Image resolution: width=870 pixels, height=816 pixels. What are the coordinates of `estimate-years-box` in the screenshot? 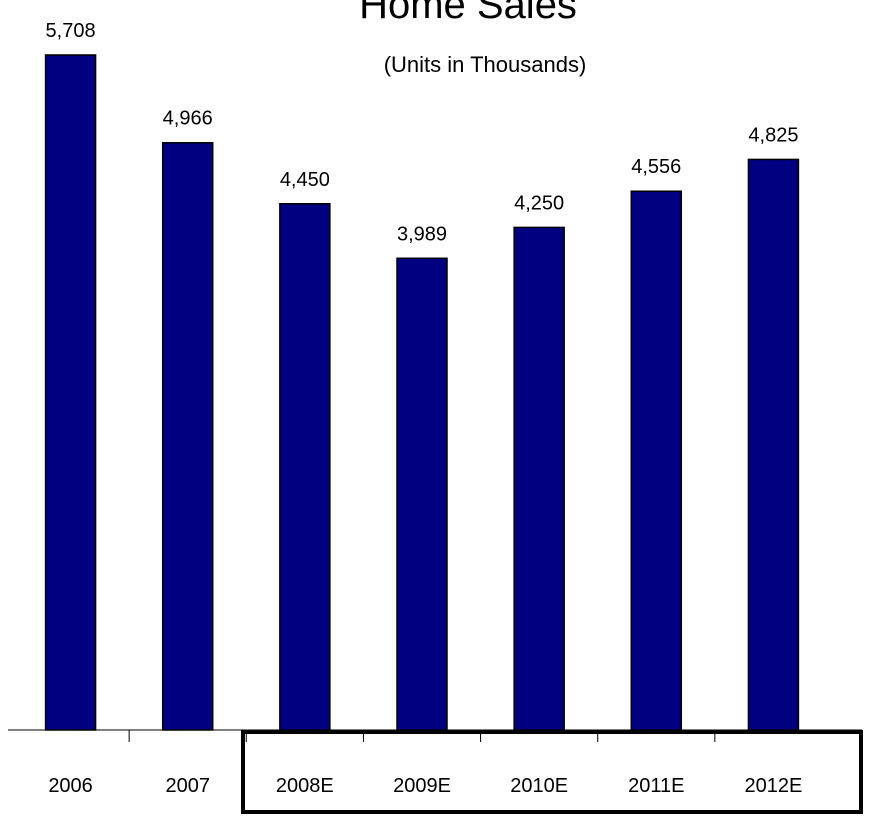 It's located at (552, 772).